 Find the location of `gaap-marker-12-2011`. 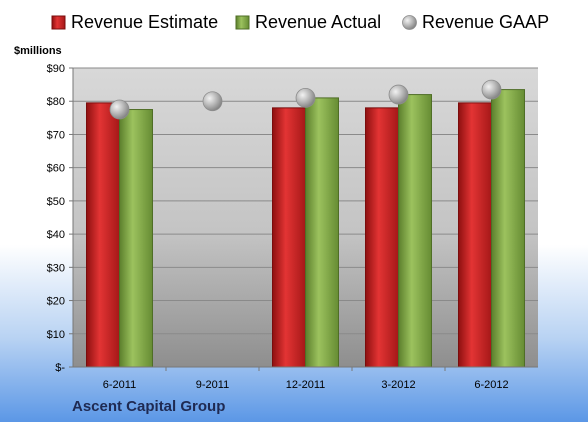

gaap-marker-12-2011 is located at coordinates (305, 98).